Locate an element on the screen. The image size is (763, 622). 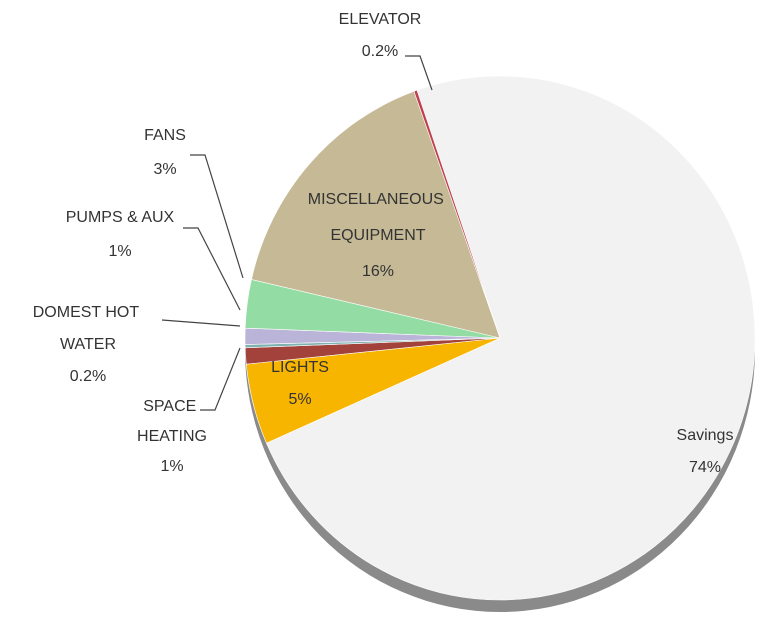
value-label: 3% is located at coordinates (164, 169).